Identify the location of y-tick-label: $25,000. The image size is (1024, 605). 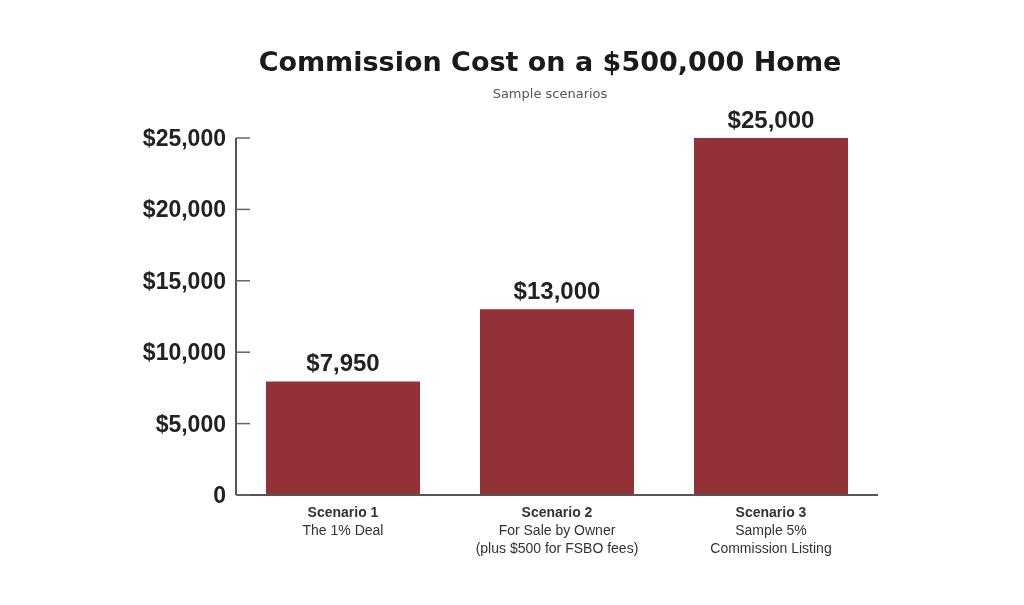
(184, 138).